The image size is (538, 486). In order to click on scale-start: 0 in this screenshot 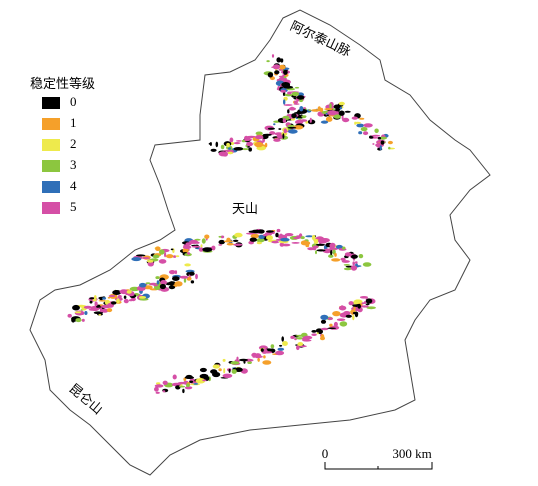, I will do `click(325, 453)`.